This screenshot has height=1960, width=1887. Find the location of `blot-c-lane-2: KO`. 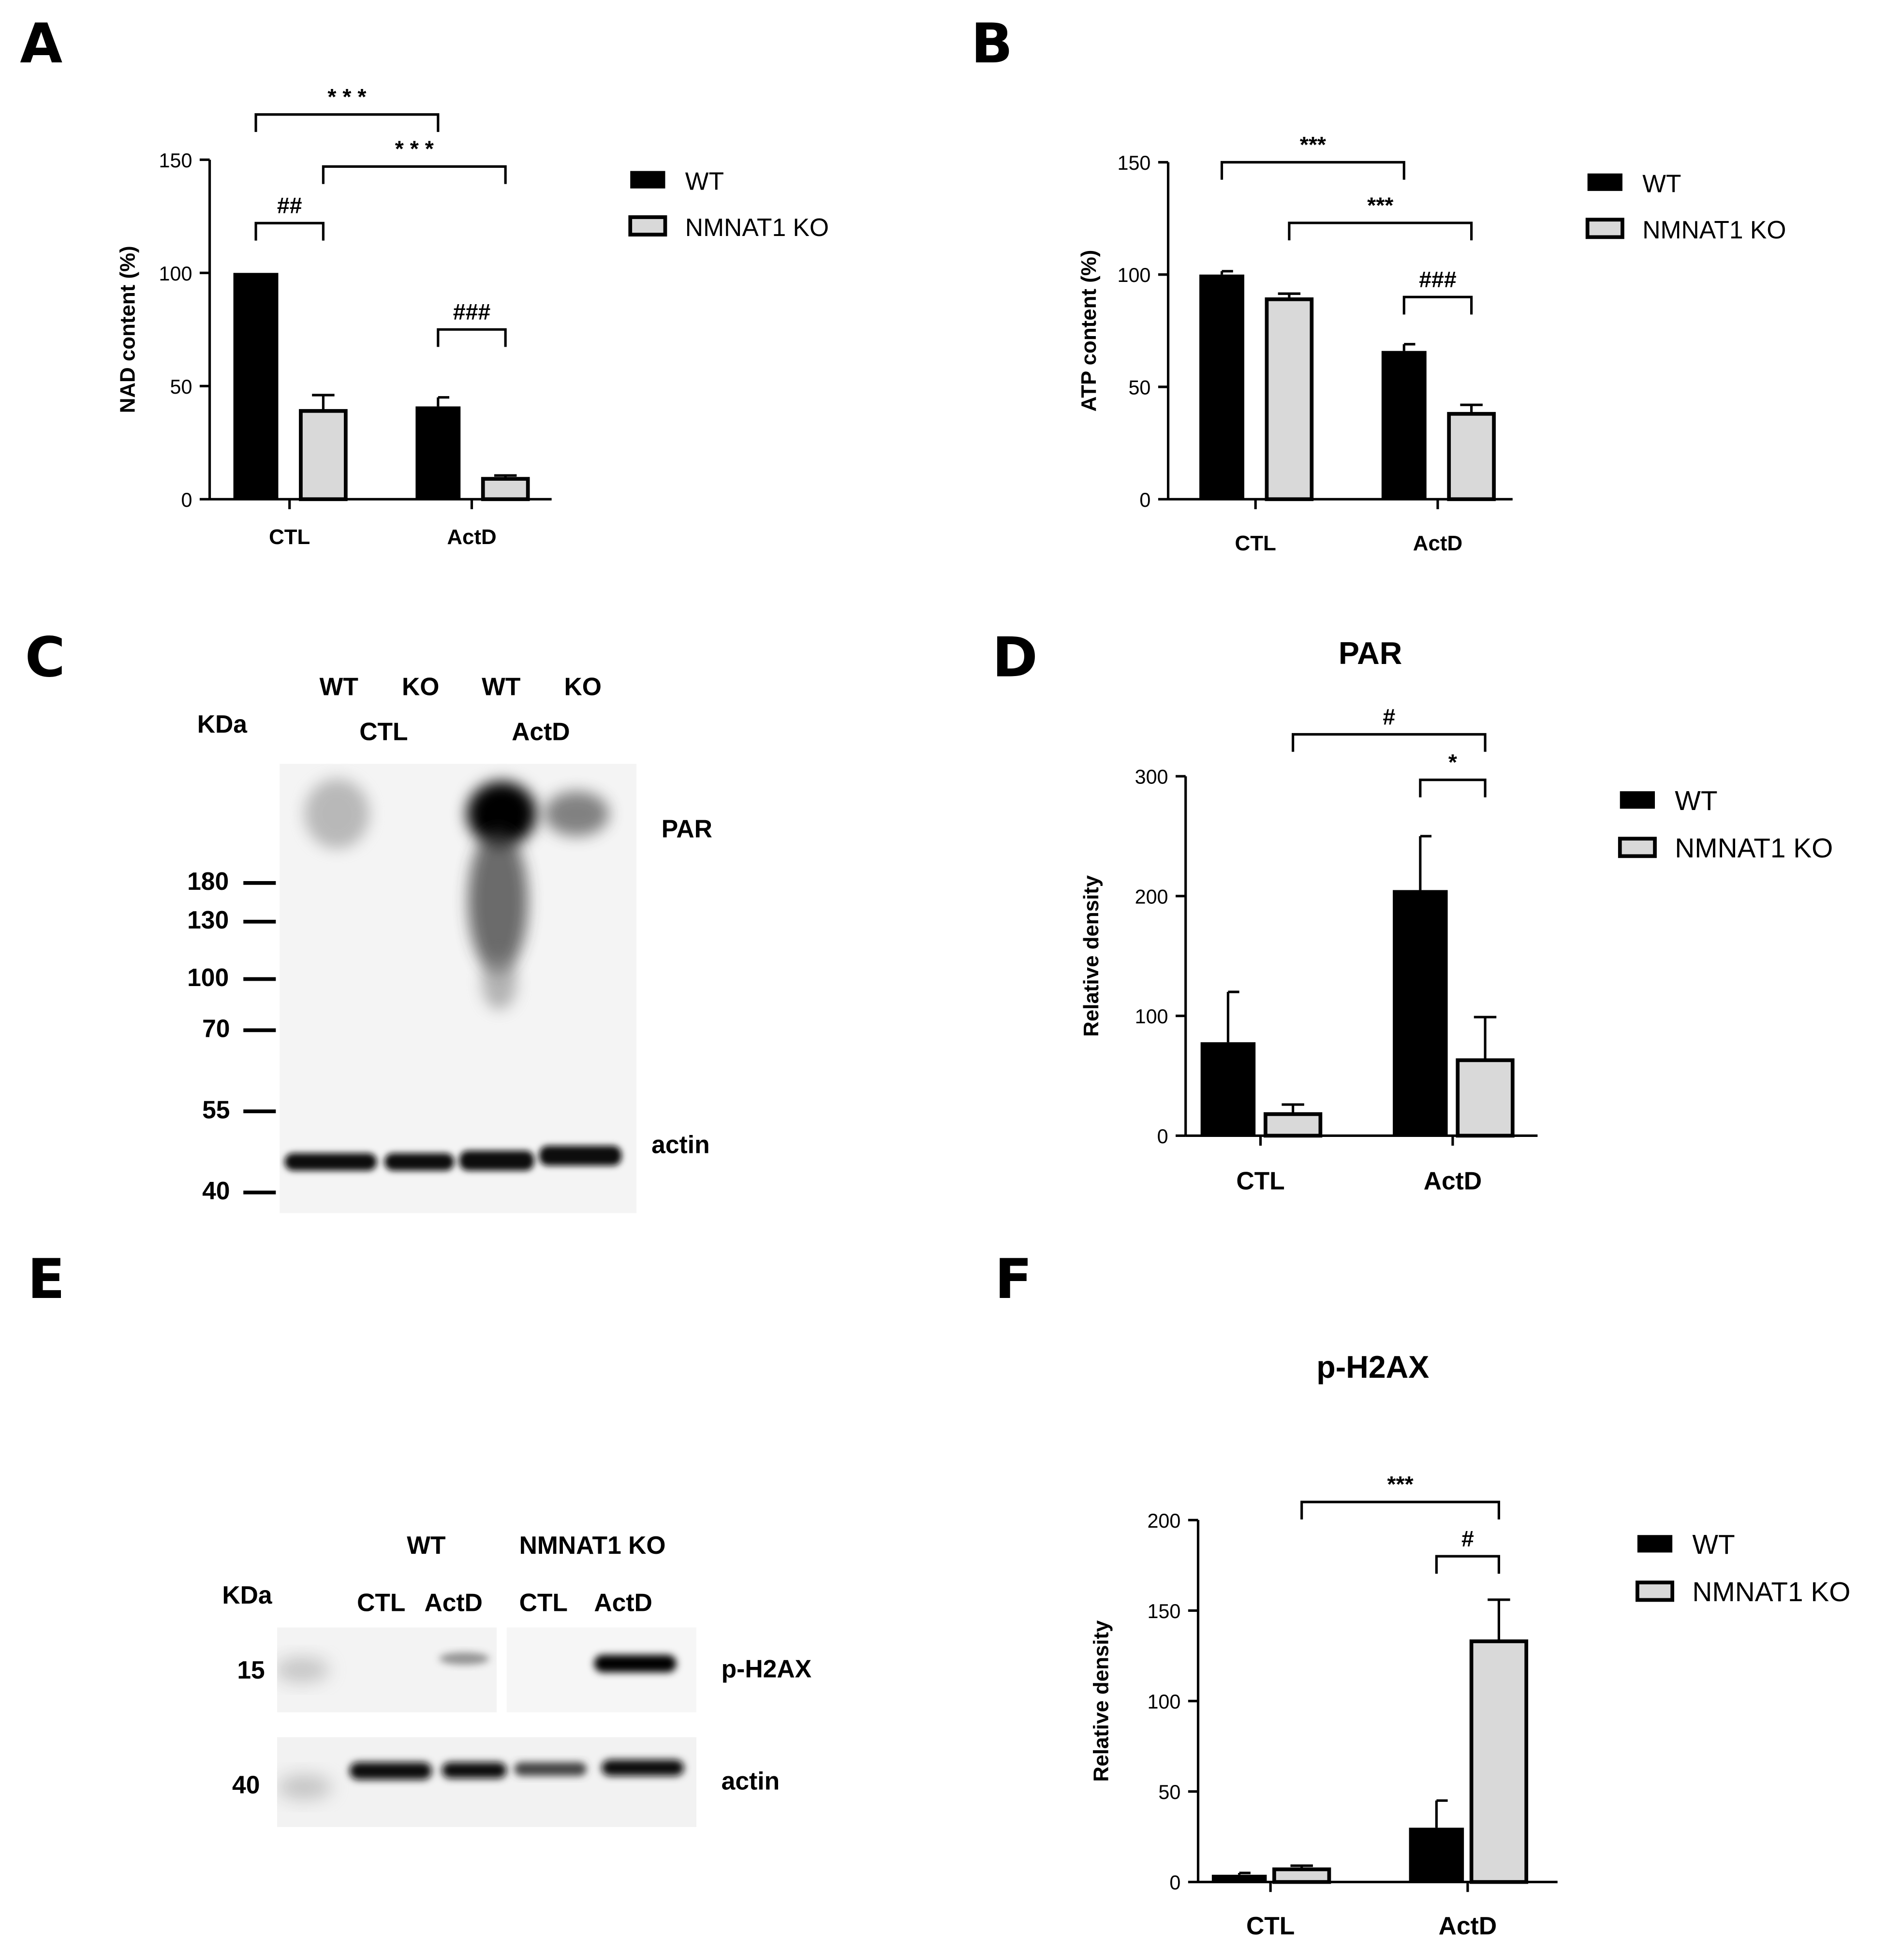

blot-c-lane-2: KO is located at coordinates (420, 688).